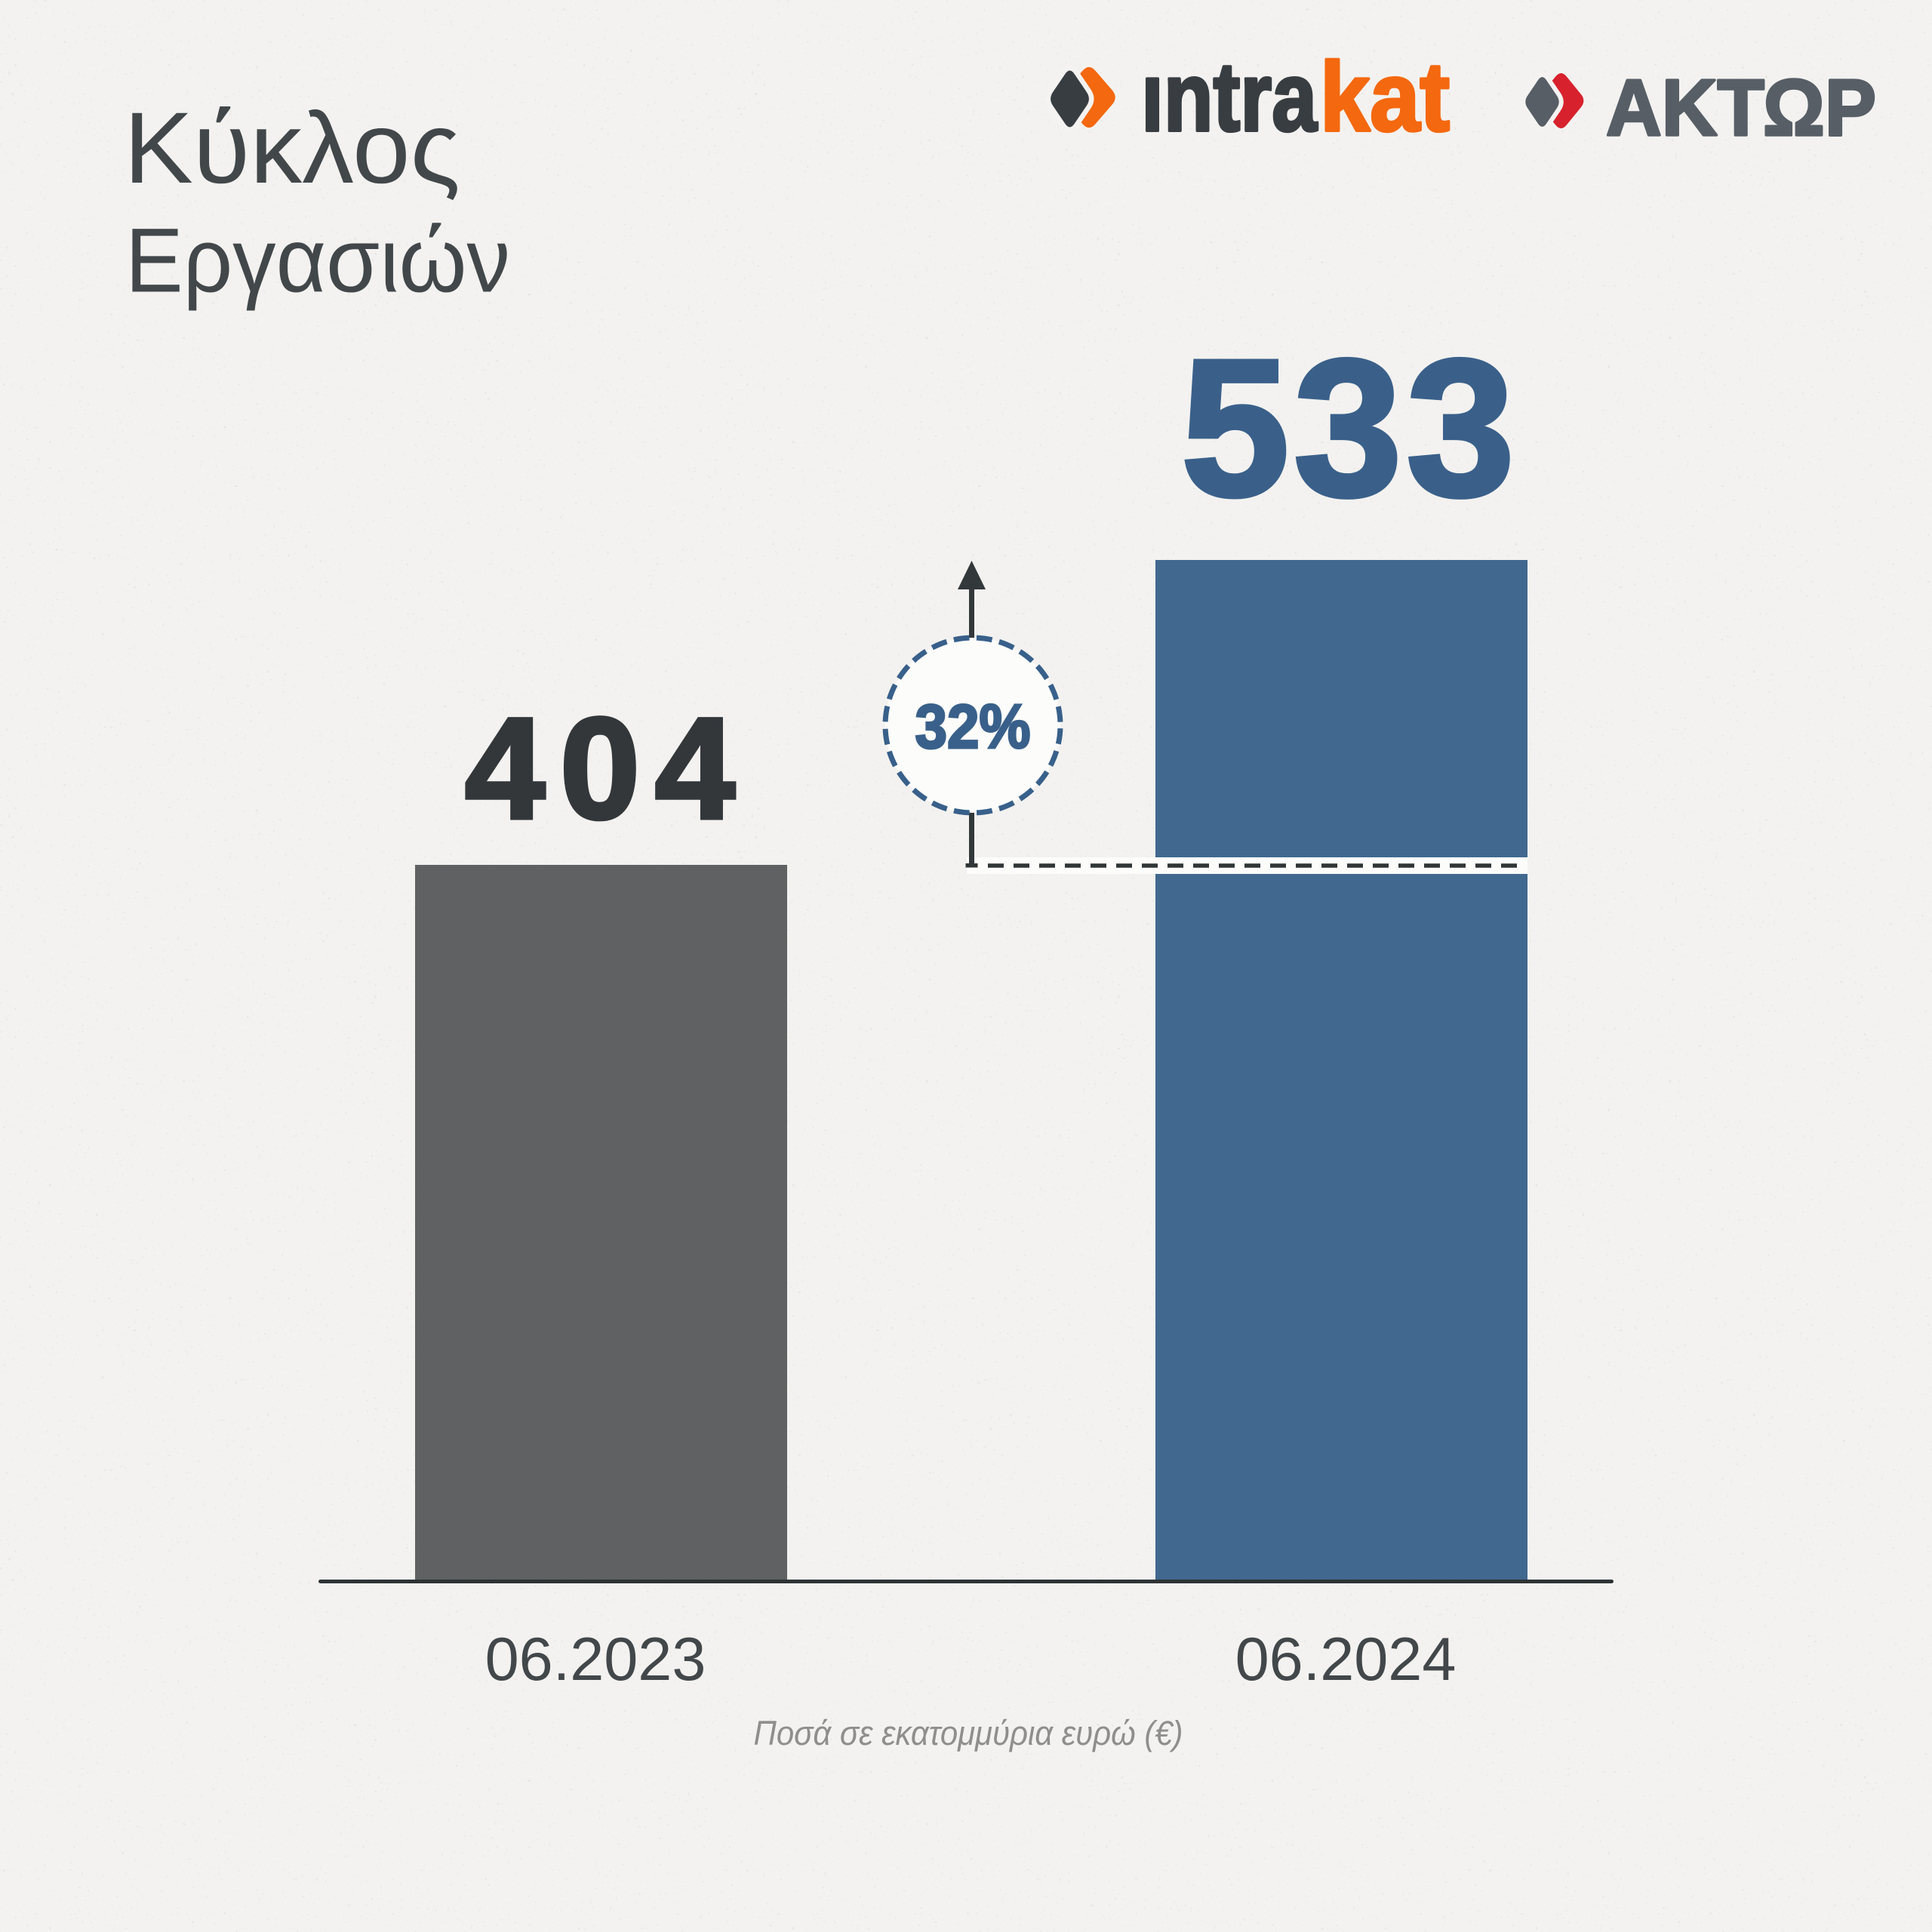 The image size is (1932, 1932). What do you see at coordinates (1346, 1660) in the screenshot?
I see `svg-text: 06.2024` at bounding box center [1346, 1660].